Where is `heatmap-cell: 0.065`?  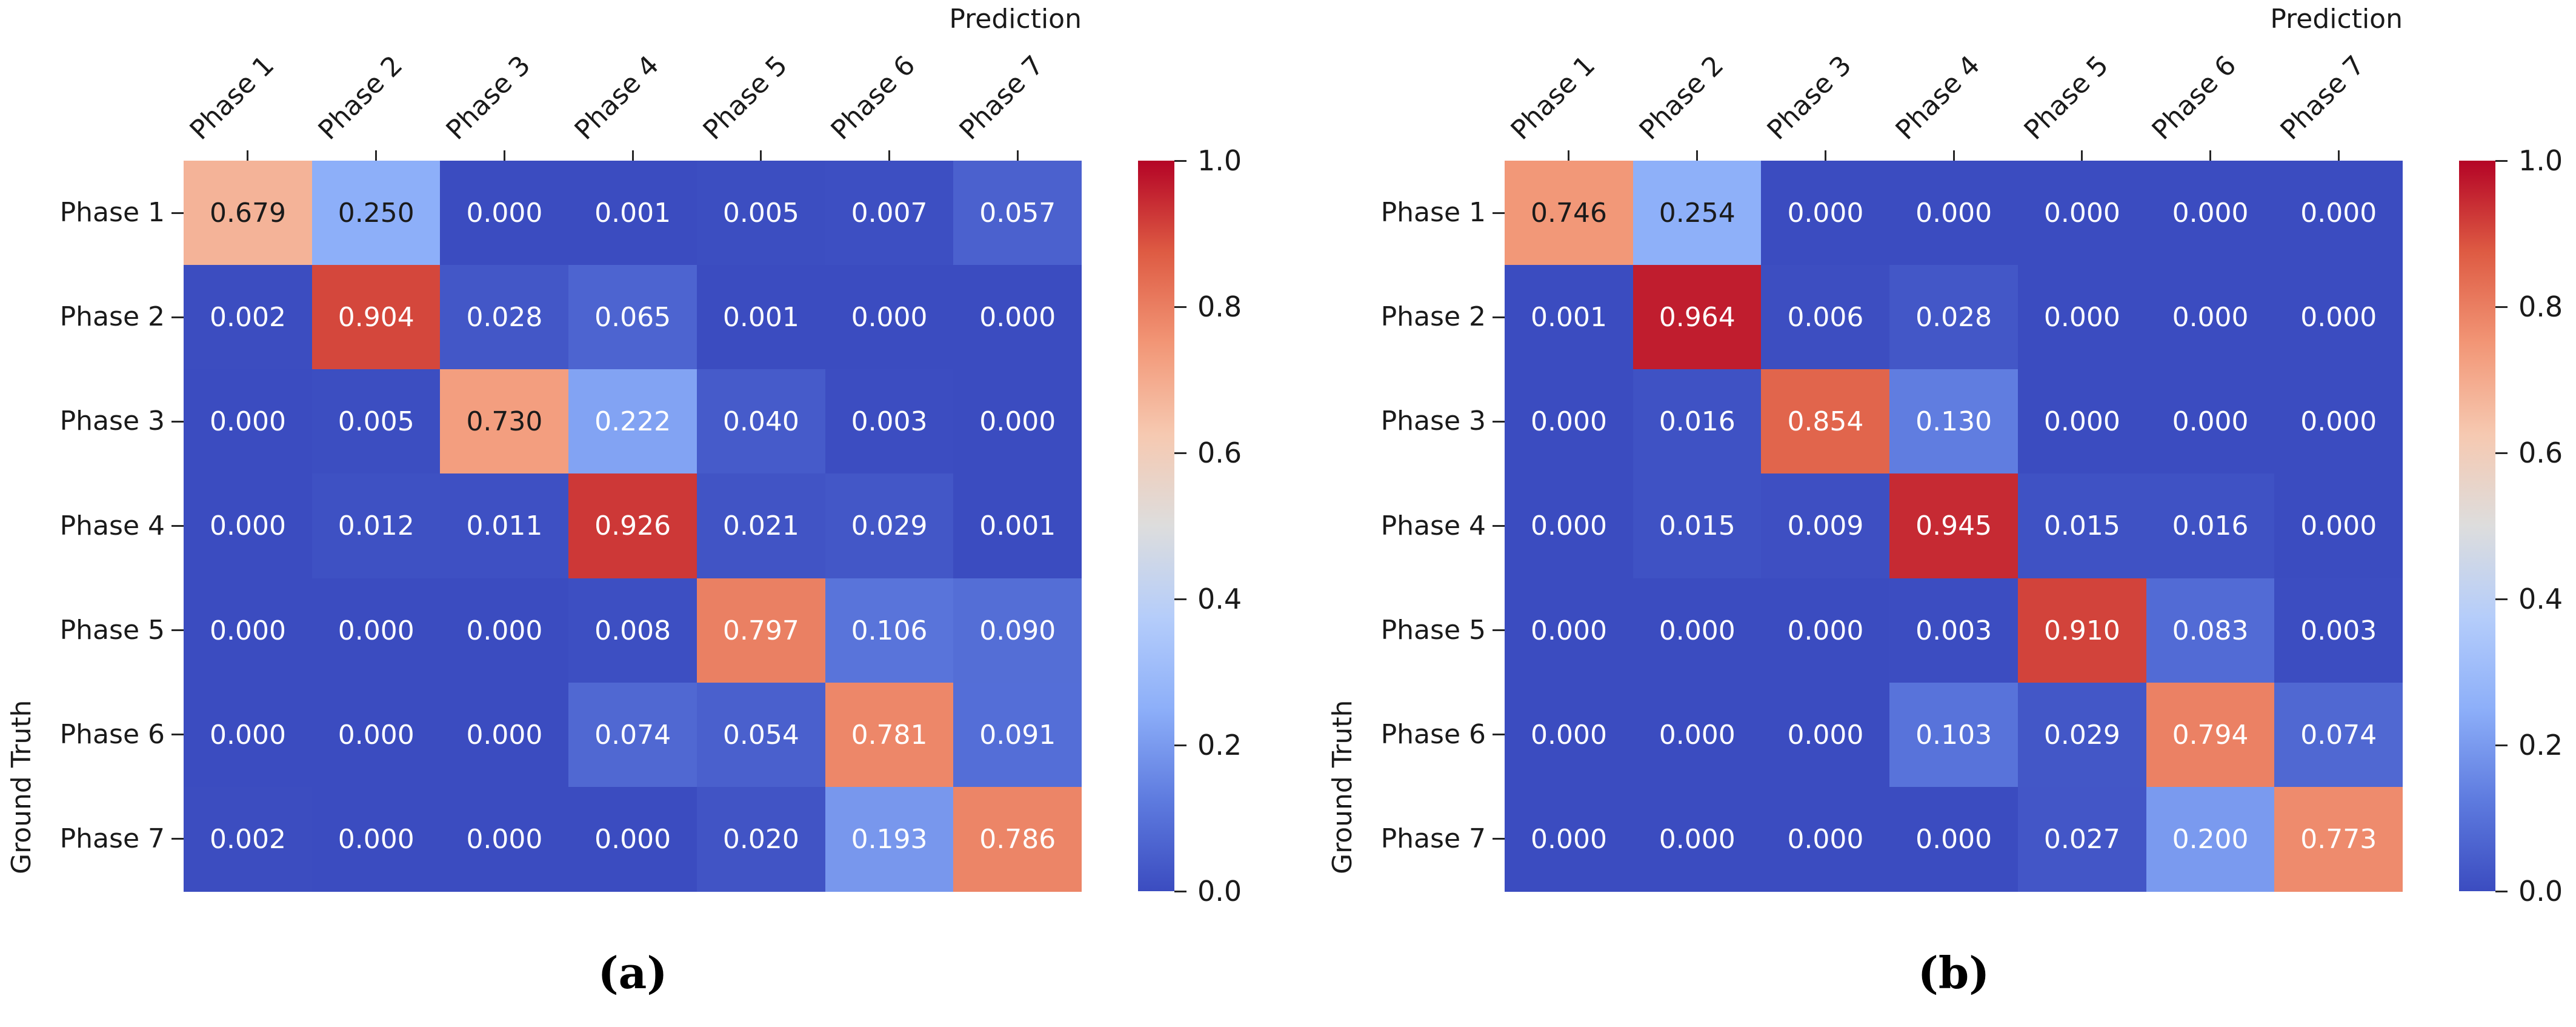
heatmap-cell: 0.065 is located at coordinates (632, 317).